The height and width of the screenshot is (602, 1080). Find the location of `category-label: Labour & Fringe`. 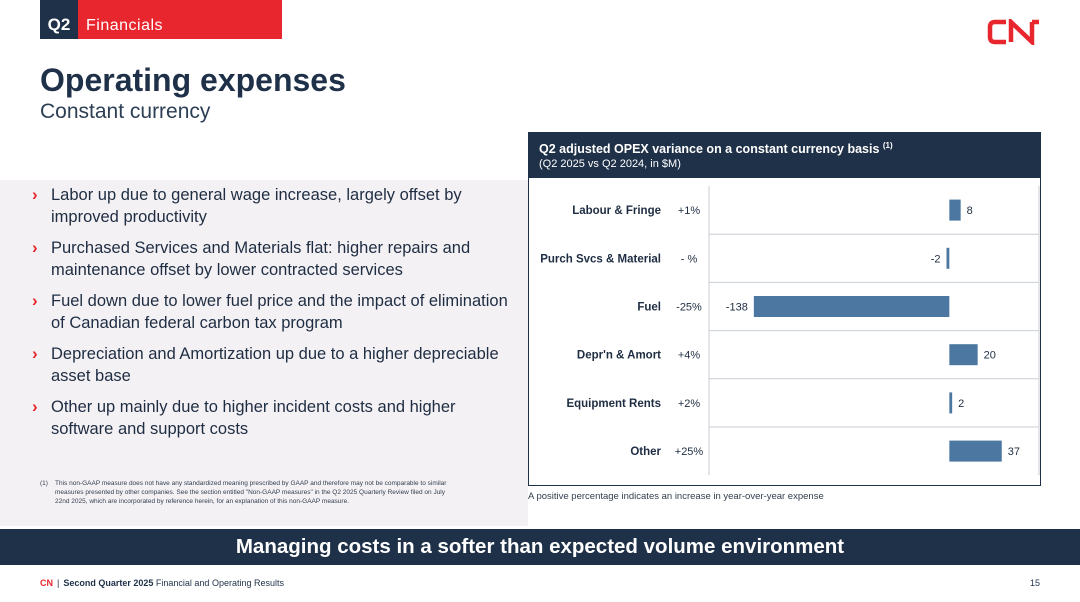

category-label: Labour & Fringe is located at coordinates (616, 211).